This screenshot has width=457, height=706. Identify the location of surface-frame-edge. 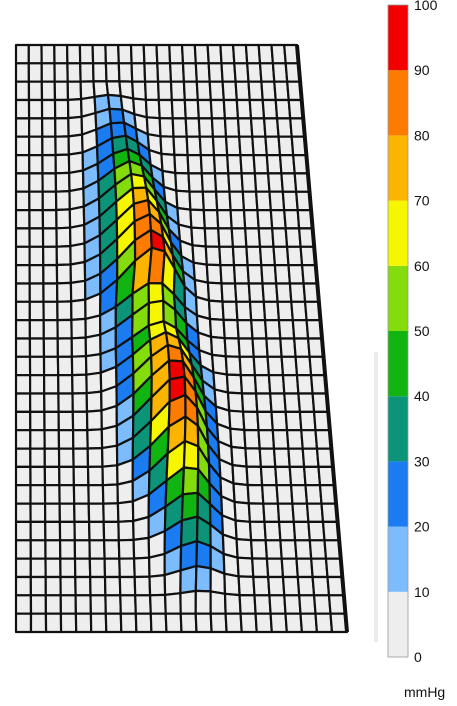
(322, 338).